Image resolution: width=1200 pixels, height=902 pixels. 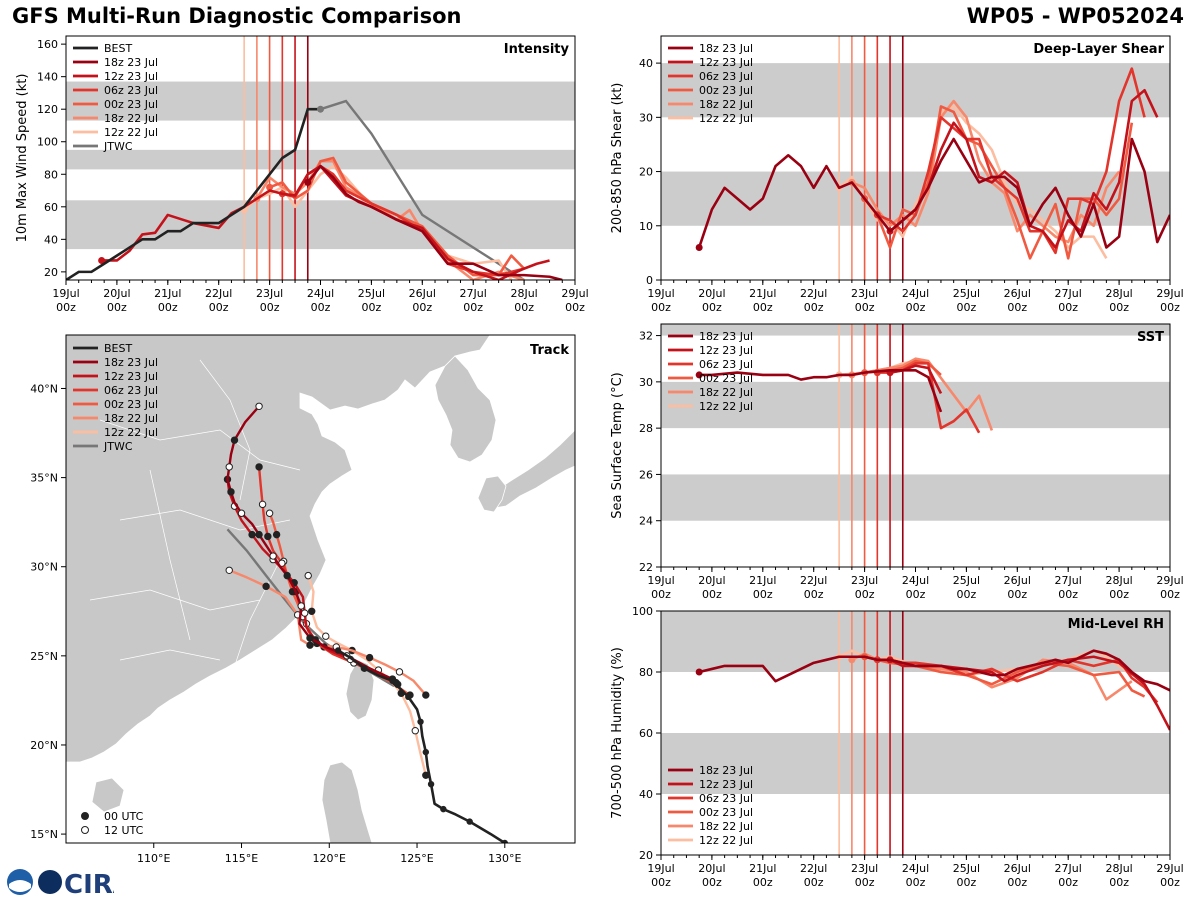 I want to click on sst-xtick-label: 26Jul, so click(x=1017, y=580).